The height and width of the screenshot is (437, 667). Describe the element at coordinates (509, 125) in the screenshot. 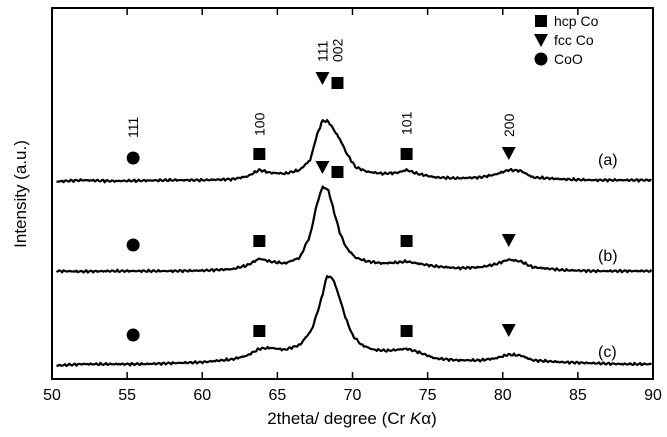

I see `peak-label: 200` at that location.